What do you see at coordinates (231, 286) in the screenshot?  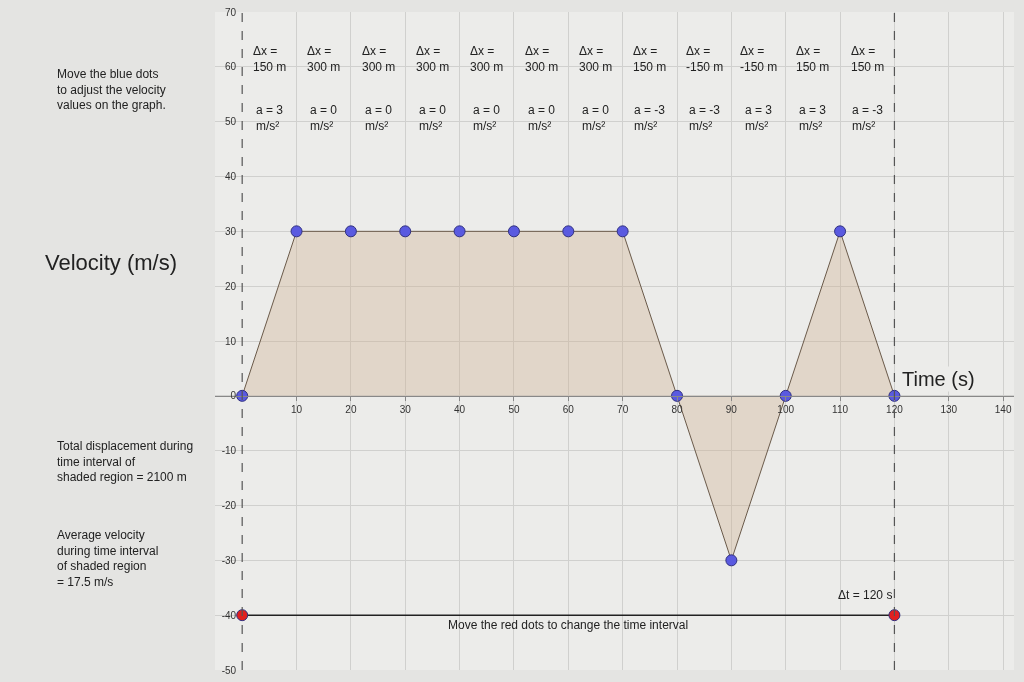 I see `y-tick-label: 20` at bounding box center [231, 286].